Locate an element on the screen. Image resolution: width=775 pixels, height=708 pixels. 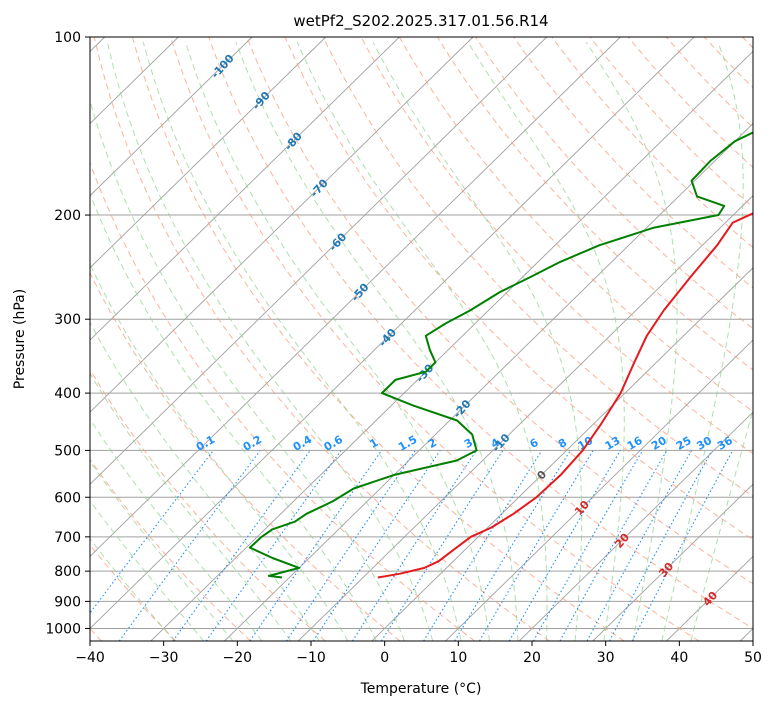
y-tick-label: 1000 is located at coordinates (63, 629).